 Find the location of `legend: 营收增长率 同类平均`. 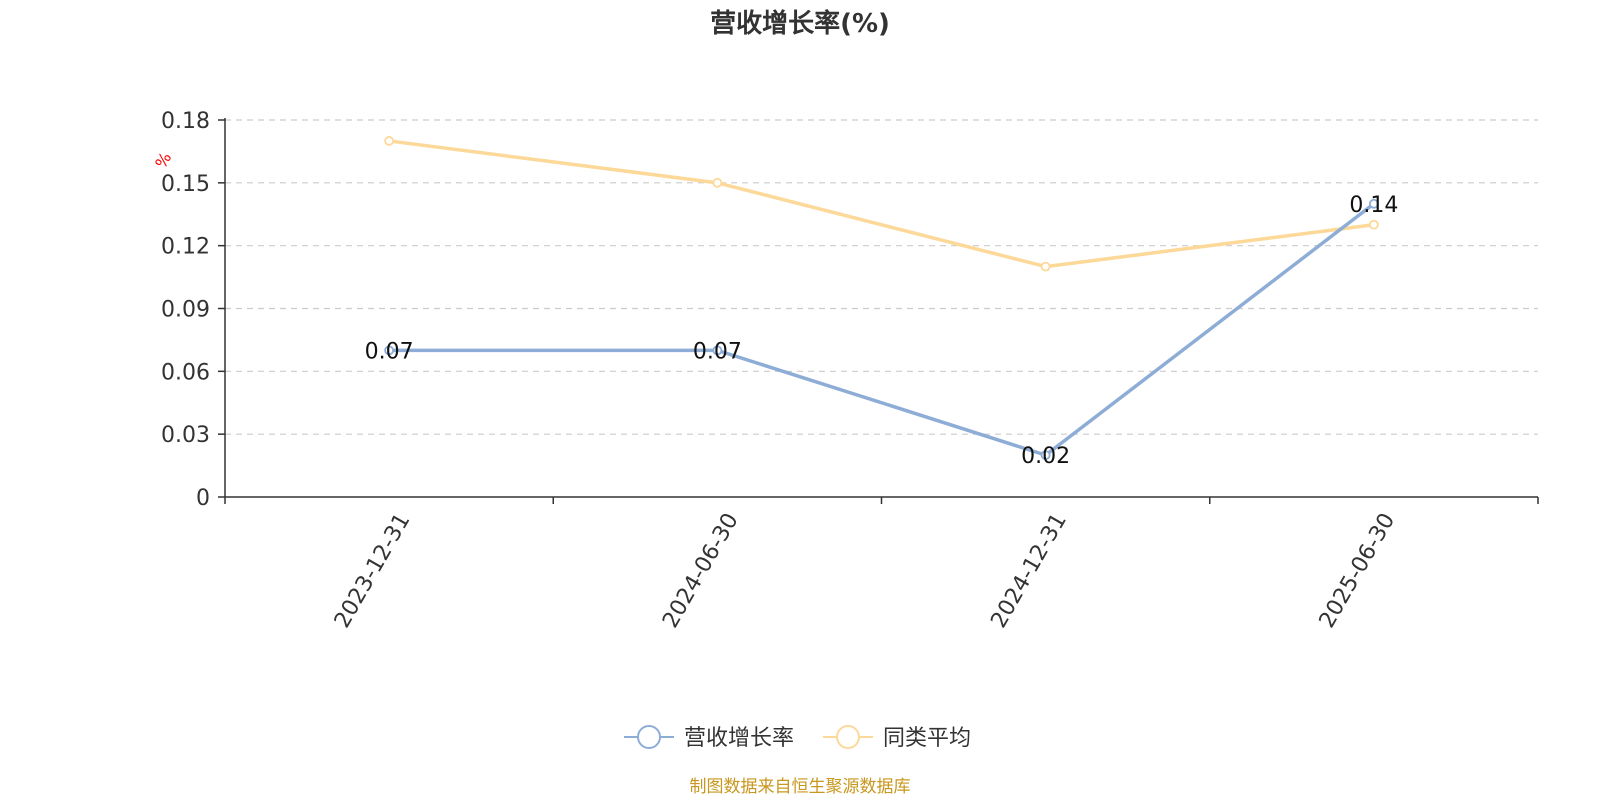

legend: 营收增长率 同类平均 is located at coordinates (797, 738).